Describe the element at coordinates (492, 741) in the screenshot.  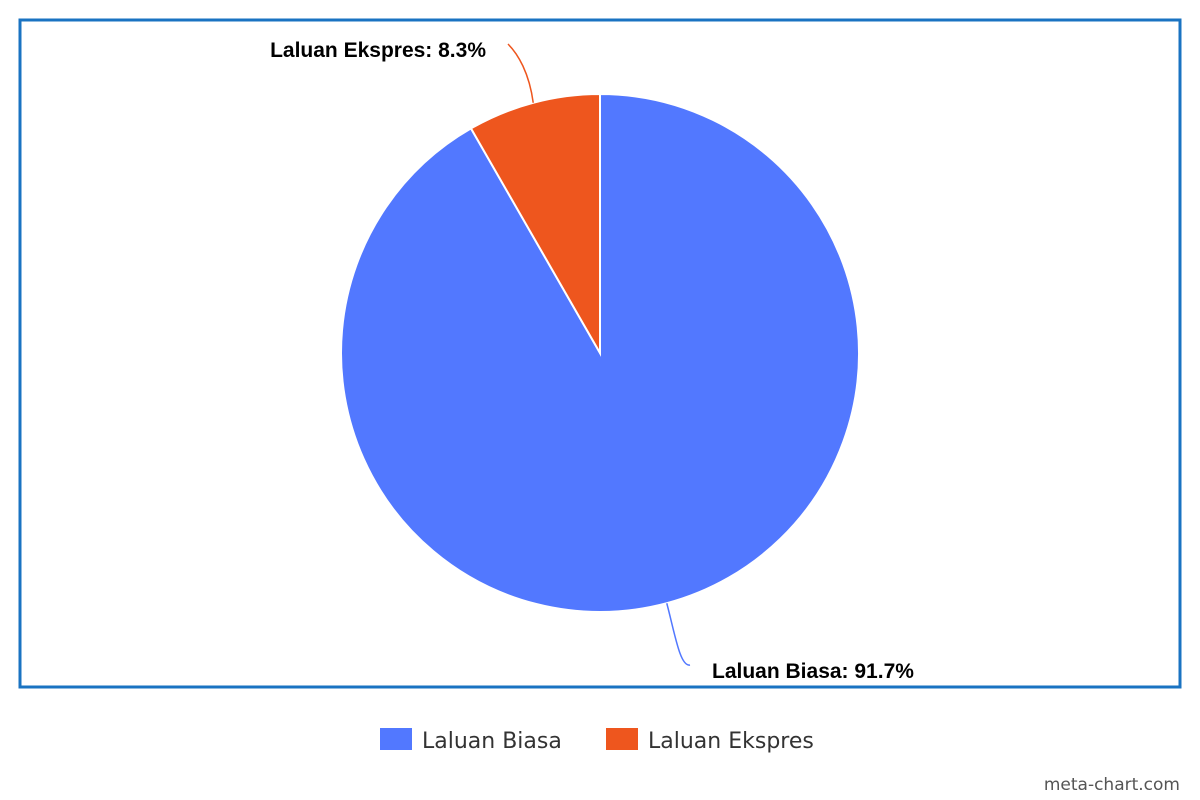
I see `legend-label-laluan-biasa: Laluan Biasa` at that location.